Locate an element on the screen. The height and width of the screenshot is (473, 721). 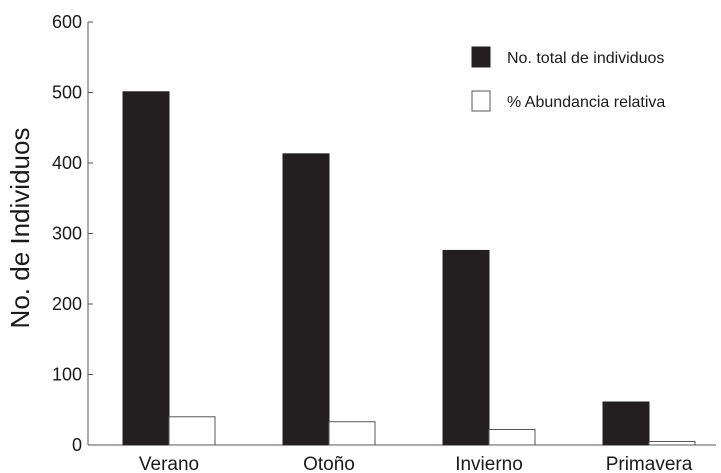
x-tick-label: Invierno is located at coordinates (489, 463).